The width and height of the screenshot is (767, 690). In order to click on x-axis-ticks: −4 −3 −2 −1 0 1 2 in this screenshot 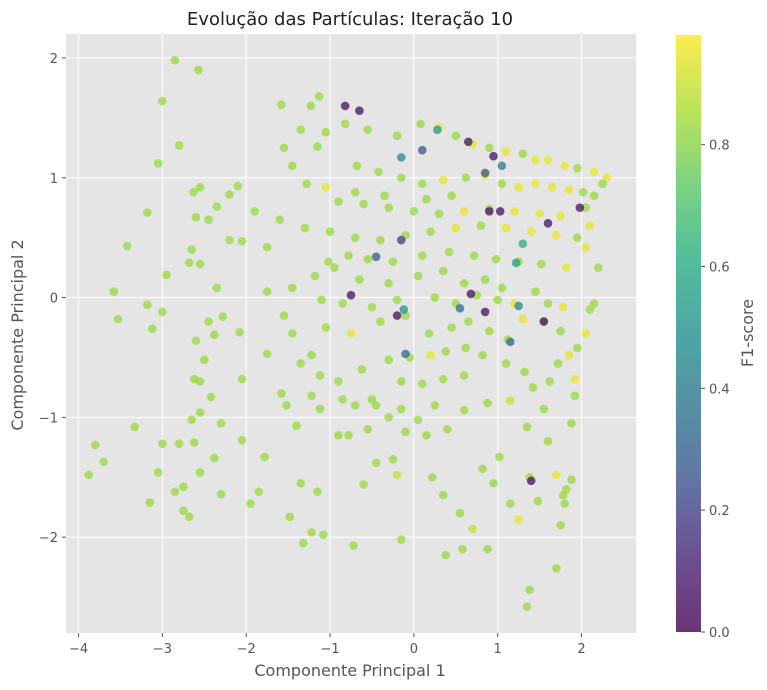, I will do `click(327, 645)`.